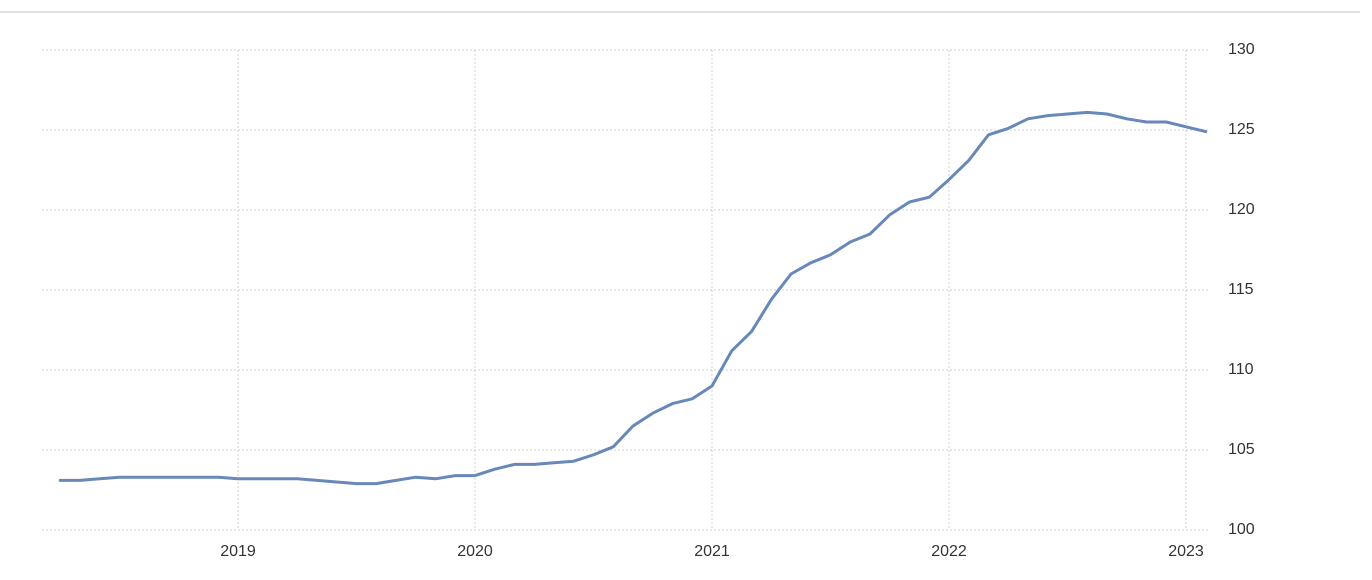  Describe the element at coordinates (1241, 369) in the screenshot. I see `y-tick-label: 110` at that location.